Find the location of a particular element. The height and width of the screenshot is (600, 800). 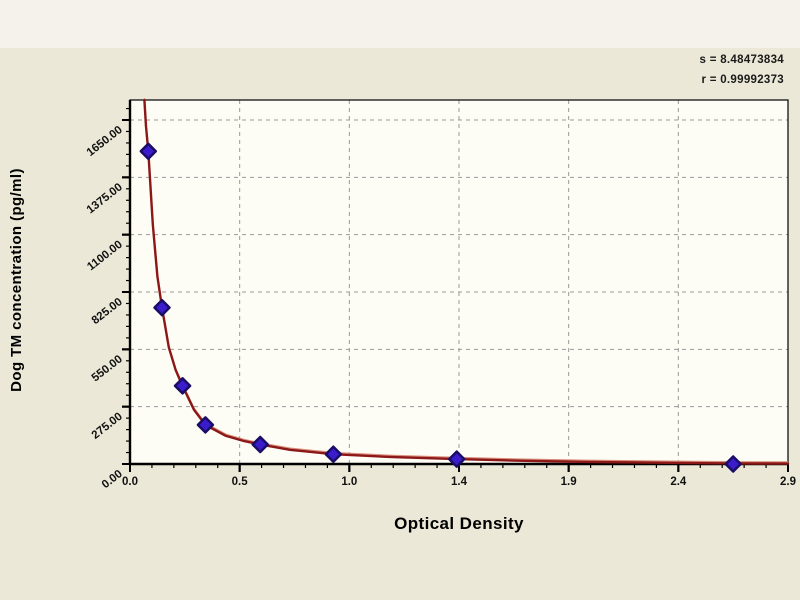

y-tick-label: 1100.00 is located at coordinates (105, 256).